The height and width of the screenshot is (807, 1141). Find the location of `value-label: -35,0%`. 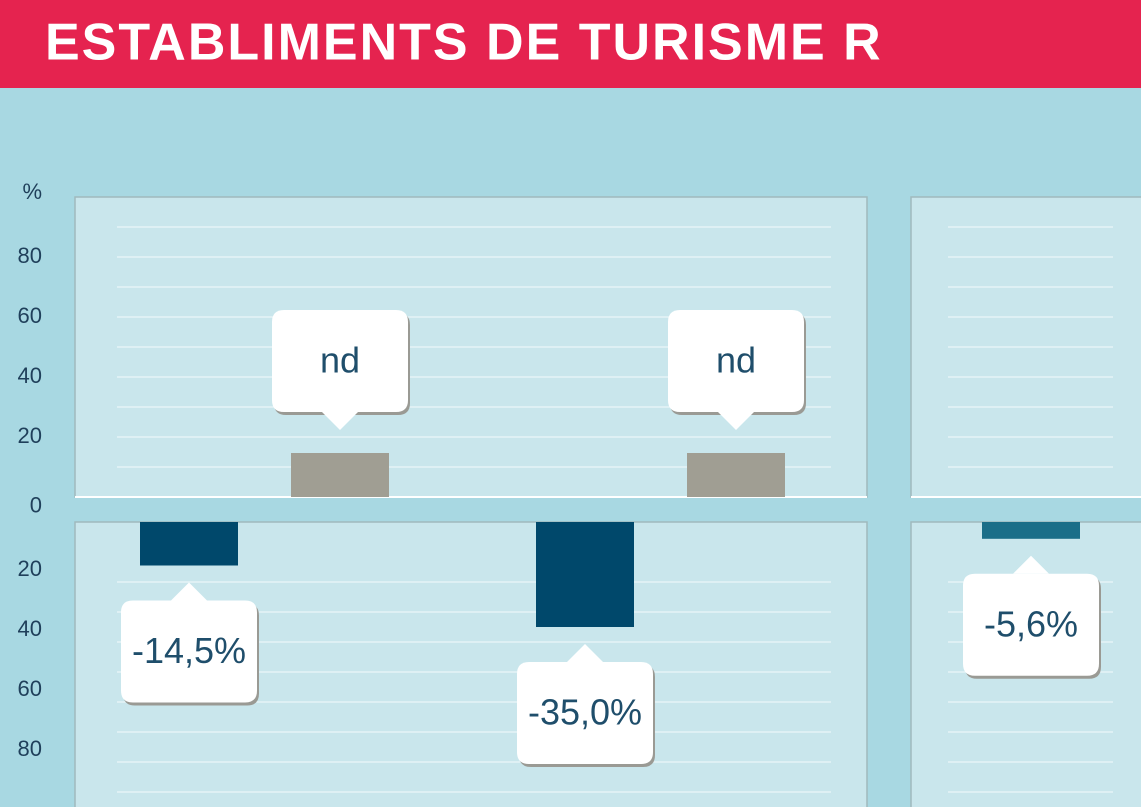

value-label: -35,0% is located at coordinates (585, 712).